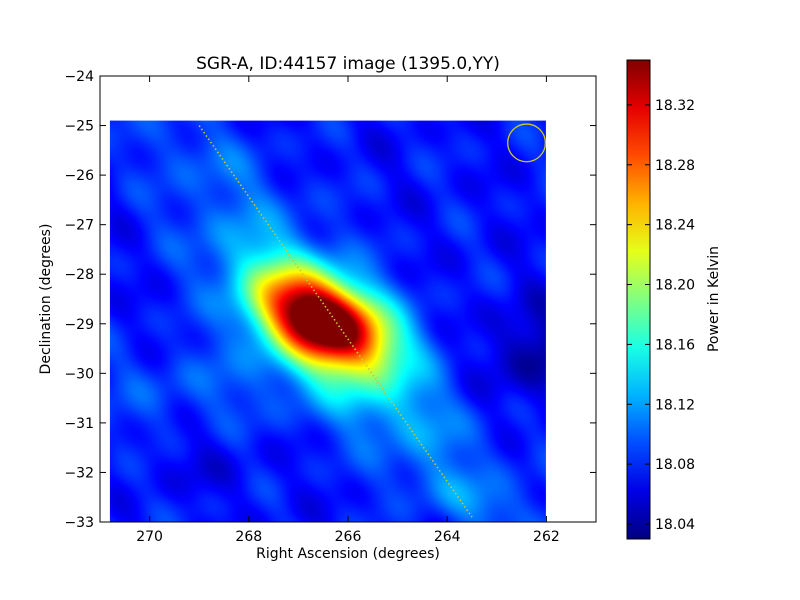 The width and height of the screenshot is (800, 600). What do you see at coordinates (675, 405) in the screenshot?
I see `colorbar-tick-label: 18.12` at bounding box center [675, 405].